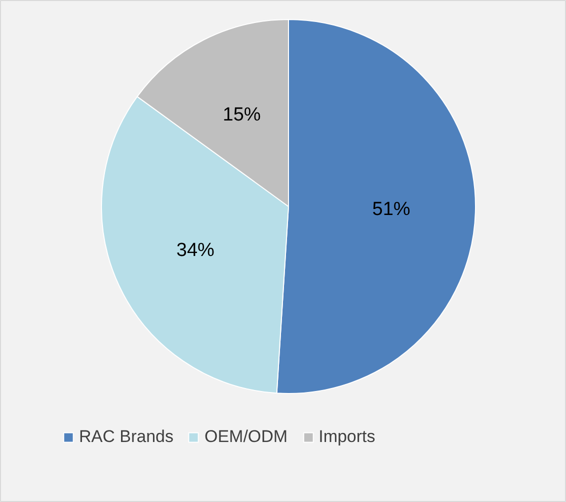 This screenshot has height=502, width=566. Describe the element at coordinates (391, 209) in the screenshot. I see `data-label: 51%` at that location.